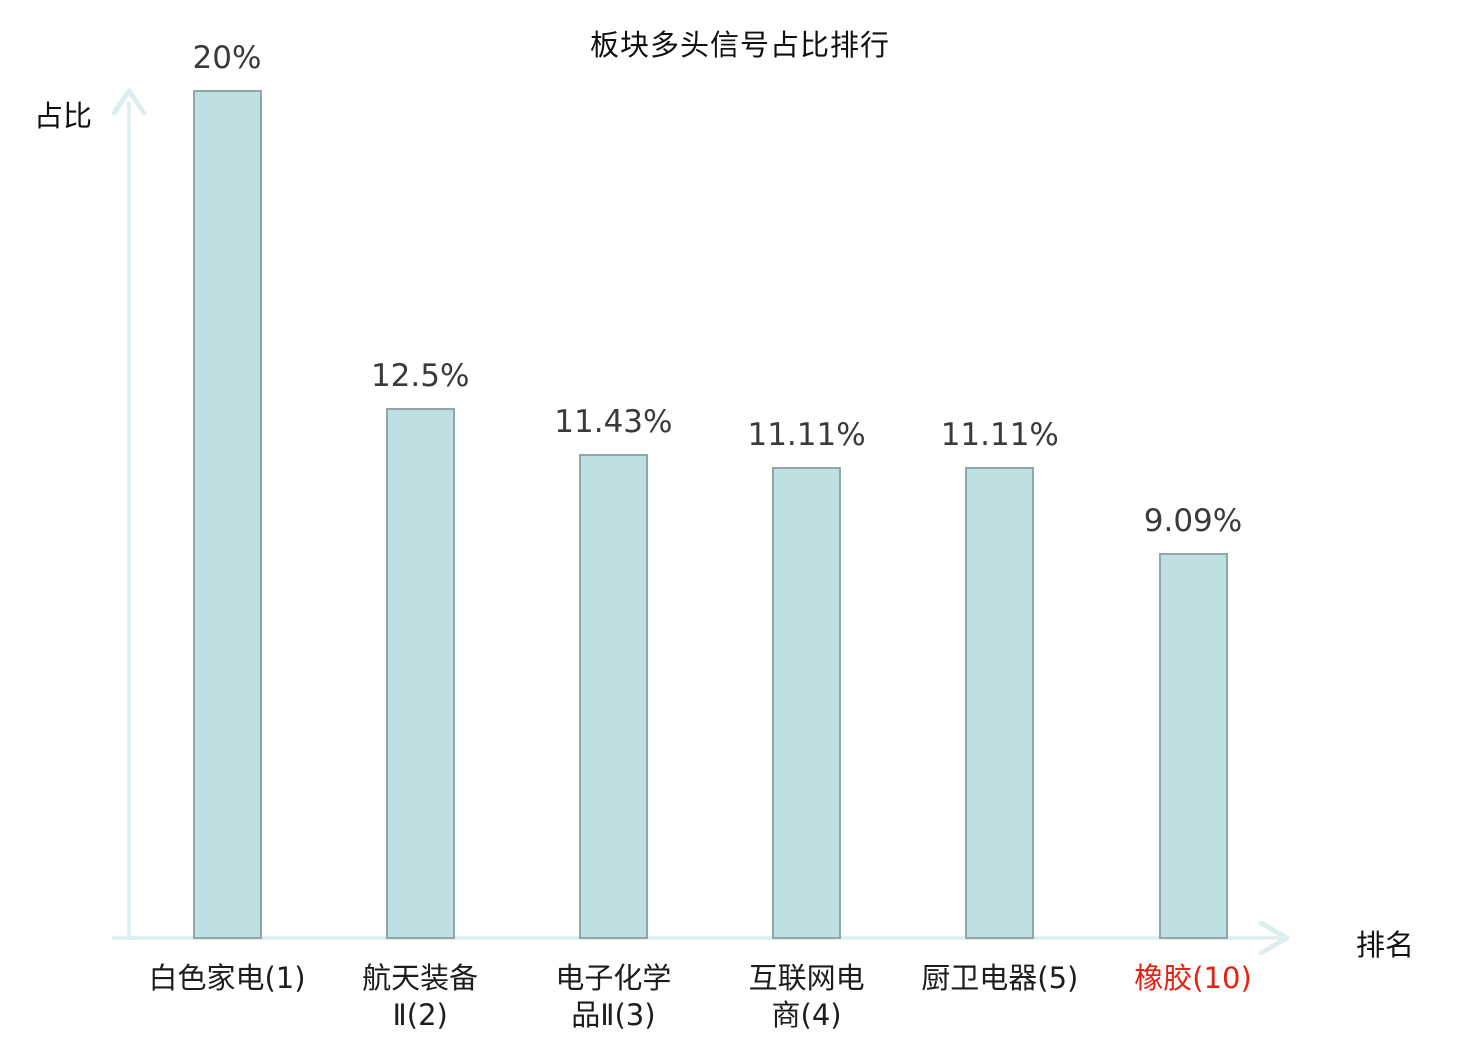 This screenshot has width=1480, height=1040. I want to click on y-axis-arrow-icon, so click(129, 102).